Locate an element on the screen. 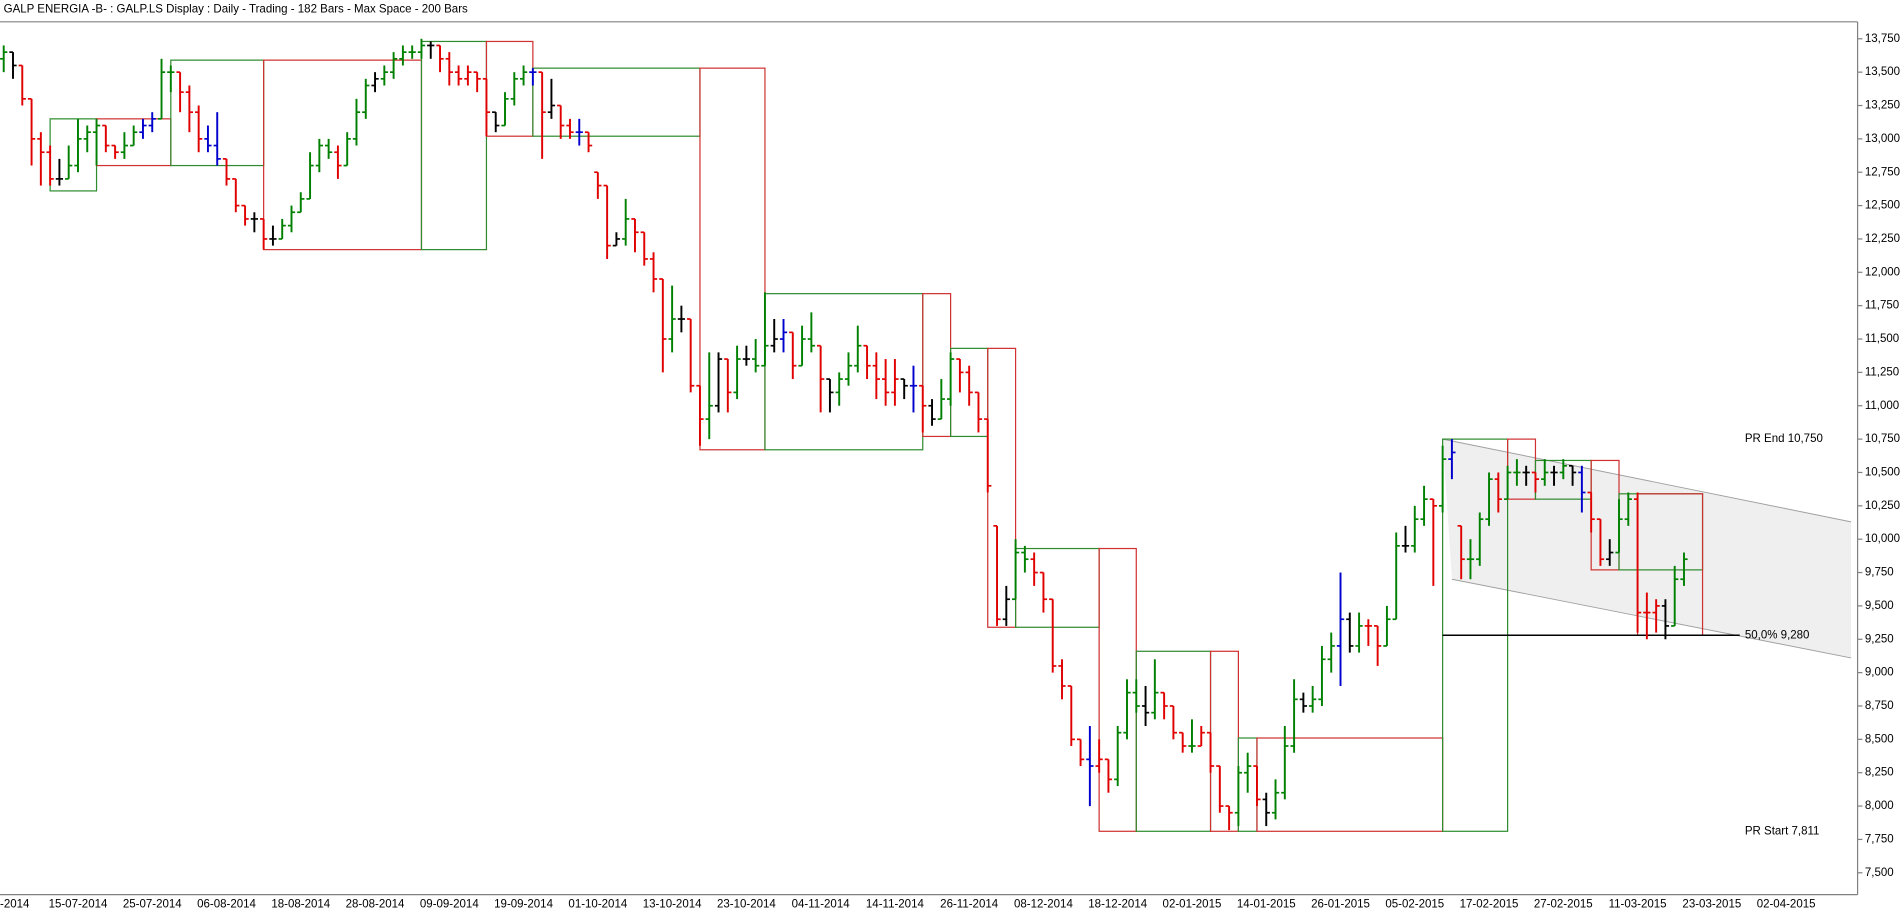 The image size is (1900, 914). x-tick-label: 23-10-2014 is located at coordinates (746, 904).